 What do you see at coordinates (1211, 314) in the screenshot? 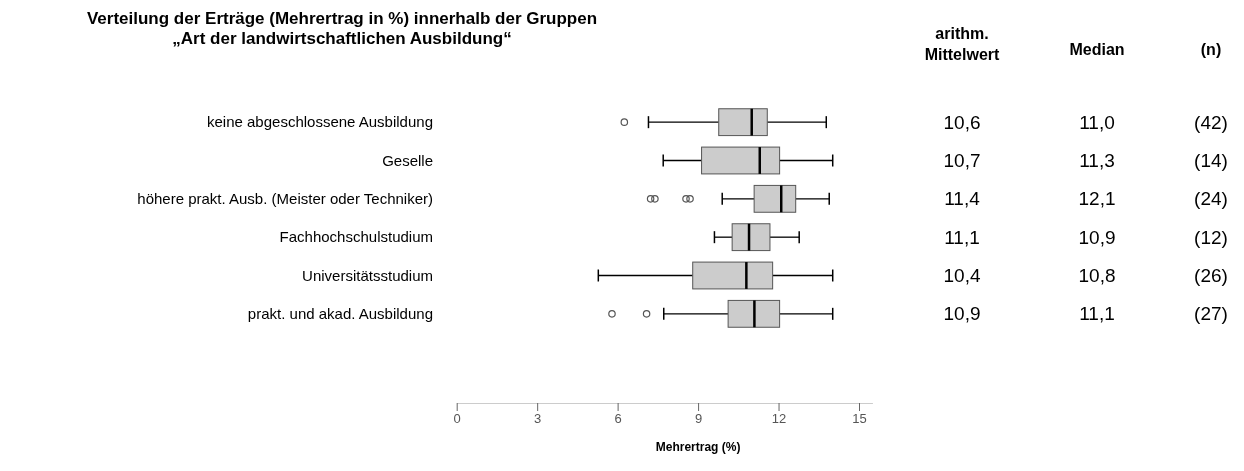
I see `text: (27)` at bounding box center [1211, 314].